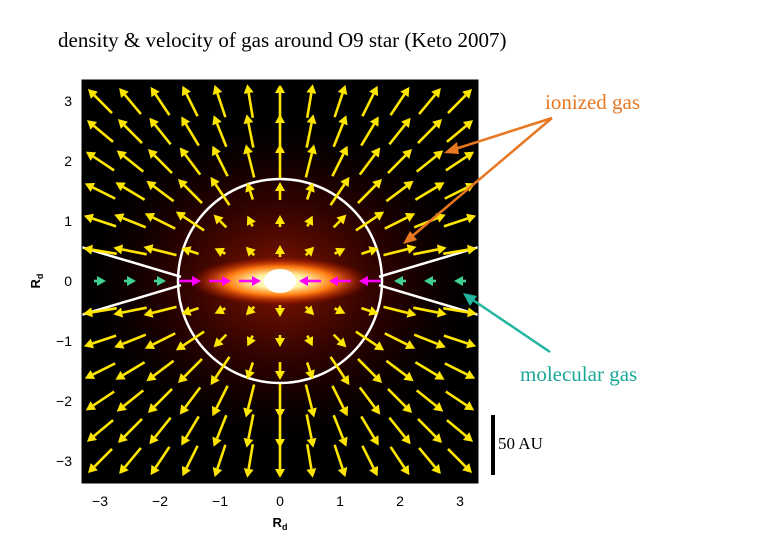 Image resolution: width=780 pixels, height=540 pixels. Describe the element at coordinates (215, 380) in the screenshot. I see `outflow-arrow-120-head` at that location.